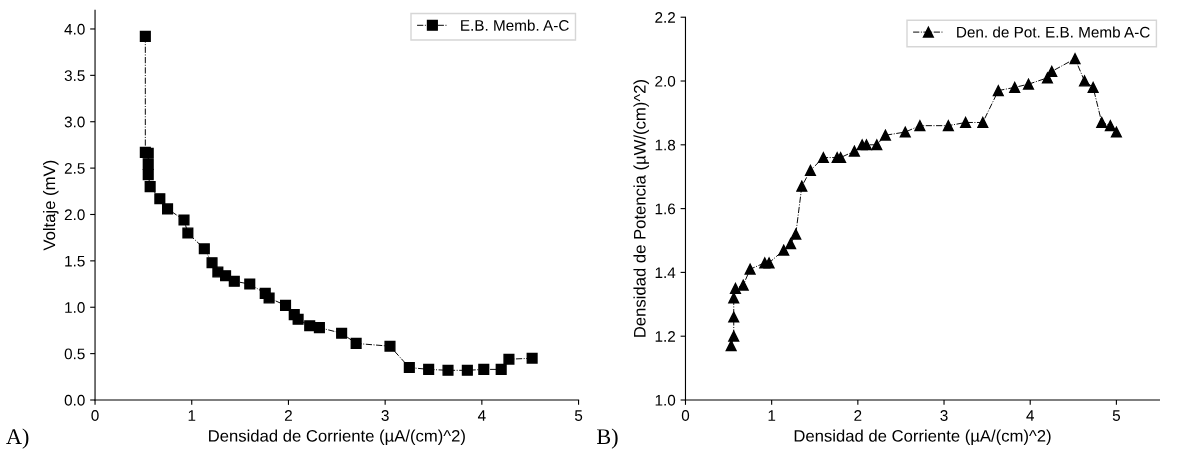 This screenshot has height=453, width=1188. What do you see at coordinates (74, 168) in the screenshot?
I see `y-tick-label: 2.5` at bounding box center [74, 168].